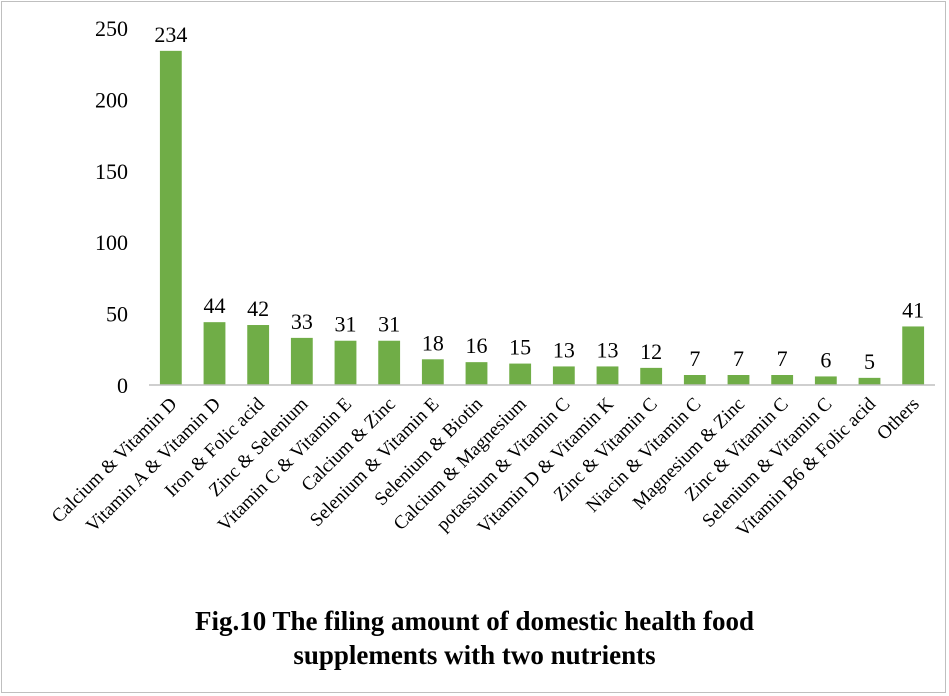 The image size is (949, 696). What do you see at coordinates (433, 342) in the screenshot?
I see `bar-value-label: 18` at bounding box center [433, 342].